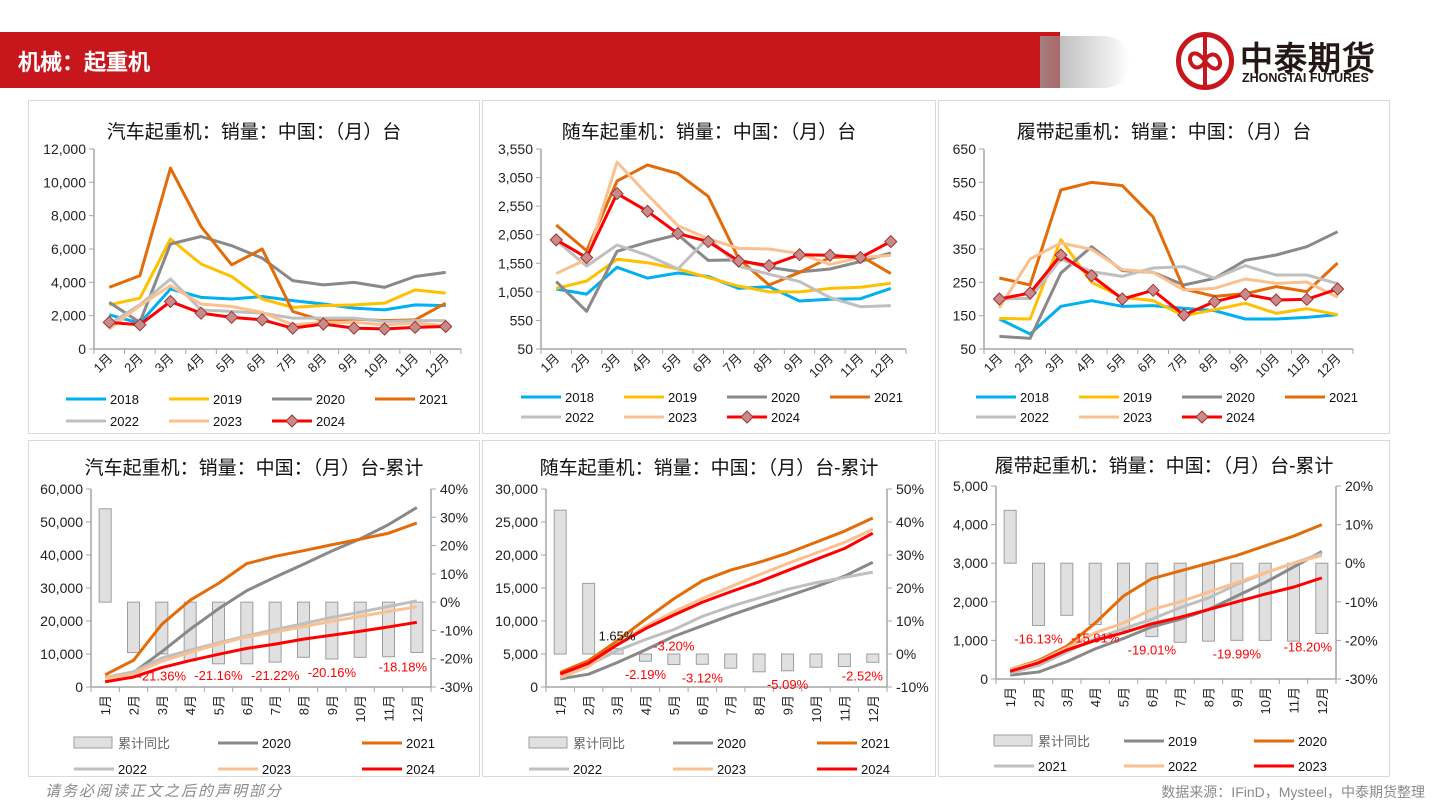  I want to click on x-tick-label: 9月, so click(332, 705).